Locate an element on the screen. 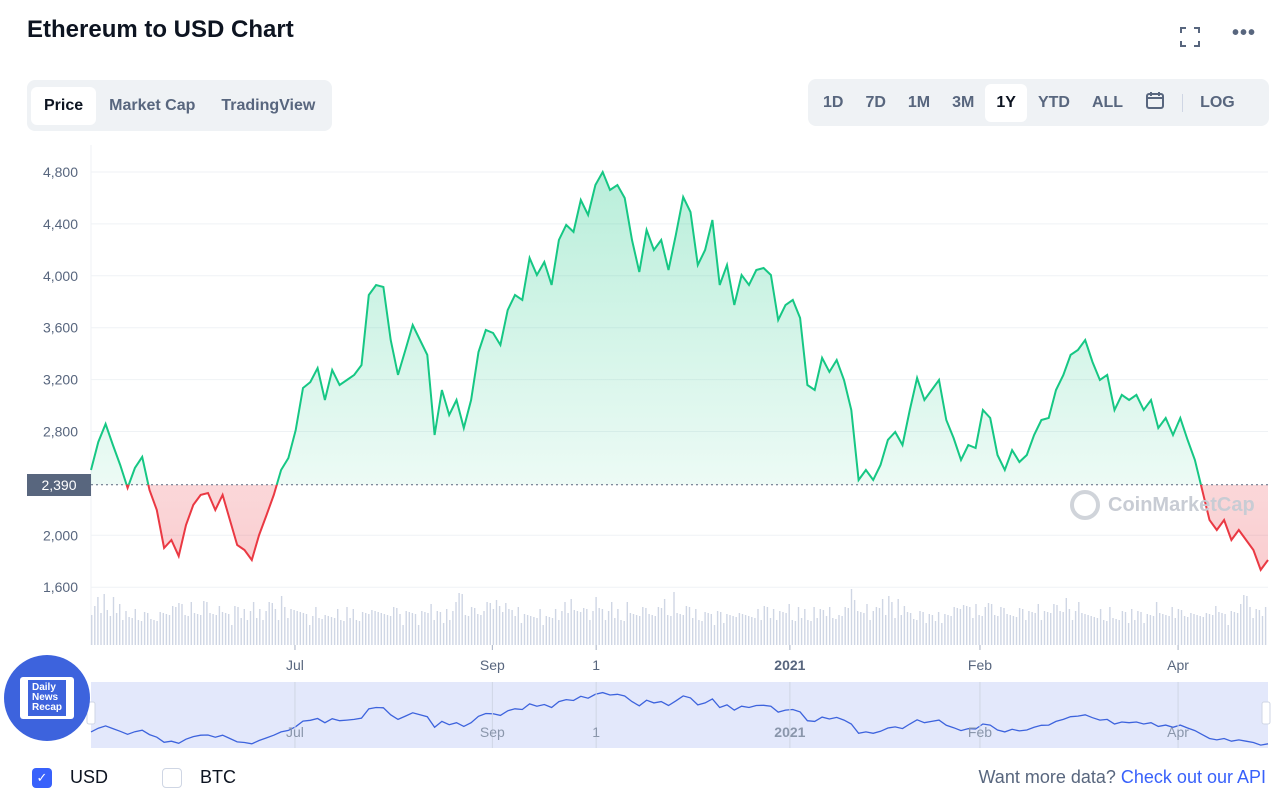  navigator-handle-right is located at coordinates (1266, 713).